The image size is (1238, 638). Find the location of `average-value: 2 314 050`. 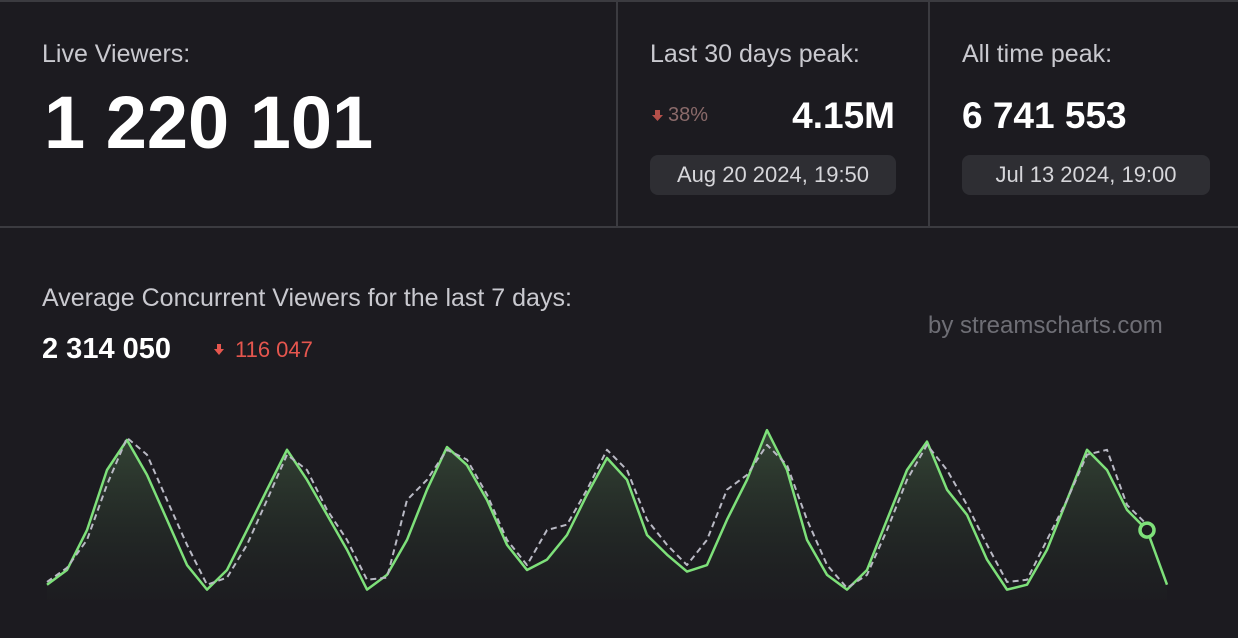

average-value: 2 314 050 is located at coordinates (107, 349).